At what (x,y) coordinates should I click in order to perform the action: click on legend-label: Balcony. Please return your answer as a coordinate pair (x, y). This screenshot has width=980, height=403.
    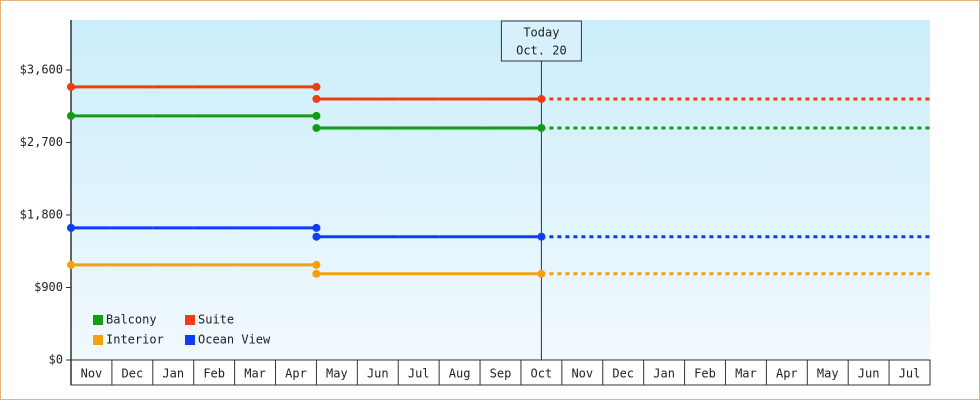
    Looking at the image, I should click on (131, 320).